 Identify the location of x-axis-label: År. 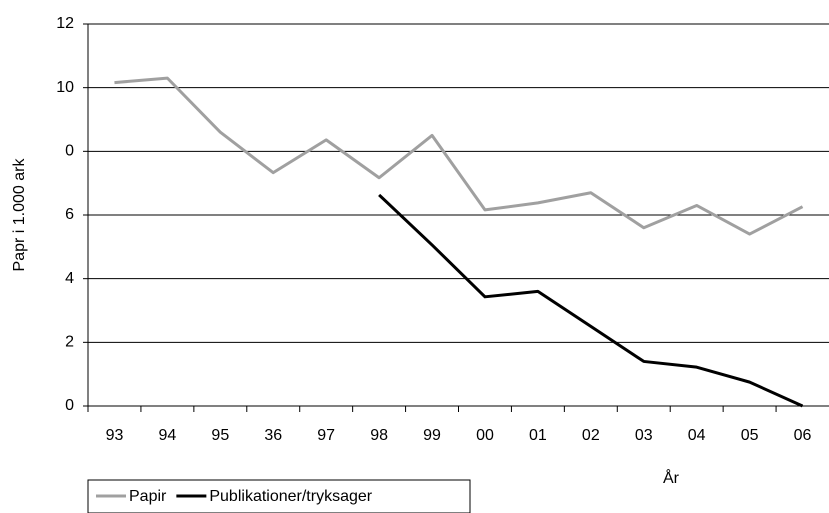
(671, 477).